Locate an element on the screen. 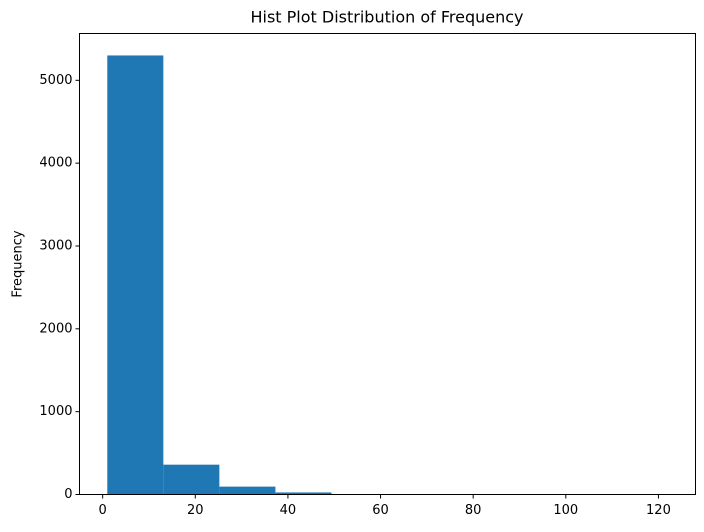 The width and height of the screenshot is (704, 532). x-tick-label: 120 is located at coordinates (658, 510).